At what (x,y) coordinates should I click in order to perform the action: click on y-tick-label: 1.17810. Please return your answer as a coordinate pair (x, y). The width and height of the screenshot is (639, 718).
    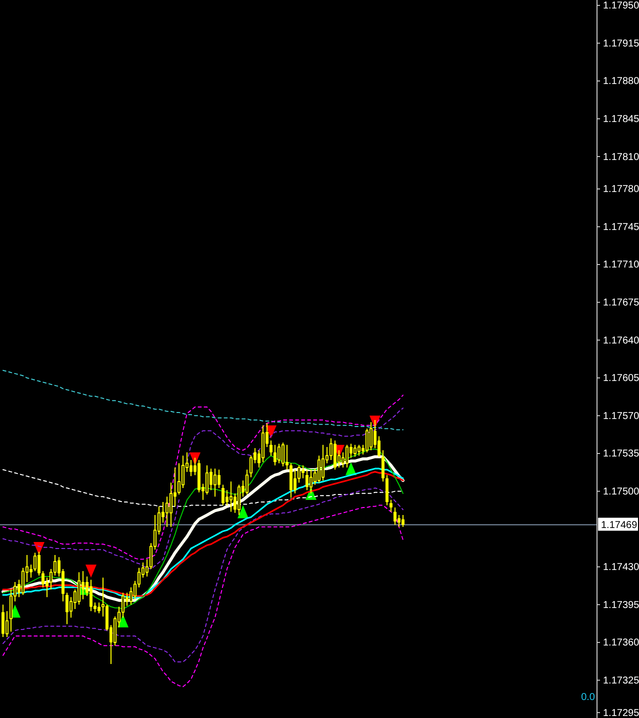
    Looking at the image, I should click on (621, 157).